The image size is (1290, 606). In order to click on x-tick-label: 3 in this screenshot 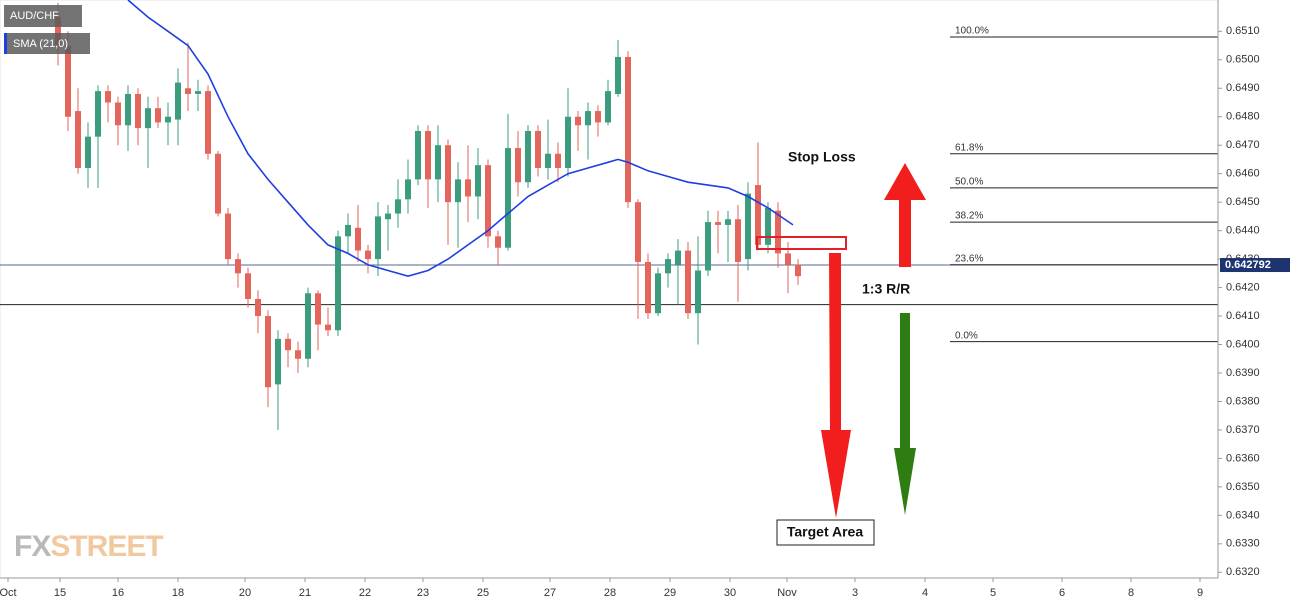, I will do `click(855, 593)`.